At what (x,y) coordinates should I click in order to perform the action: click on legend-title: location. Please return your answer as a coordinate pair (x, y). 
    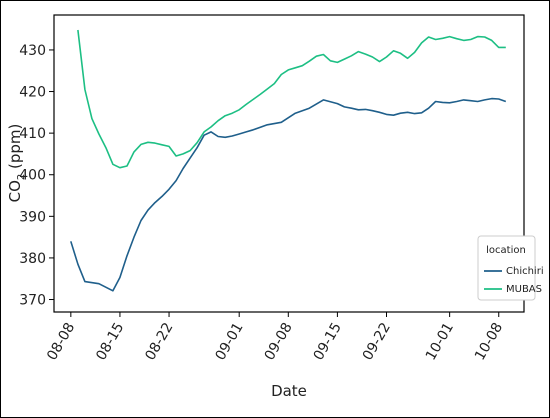
    Looking at the image, I should click on (506, 250).